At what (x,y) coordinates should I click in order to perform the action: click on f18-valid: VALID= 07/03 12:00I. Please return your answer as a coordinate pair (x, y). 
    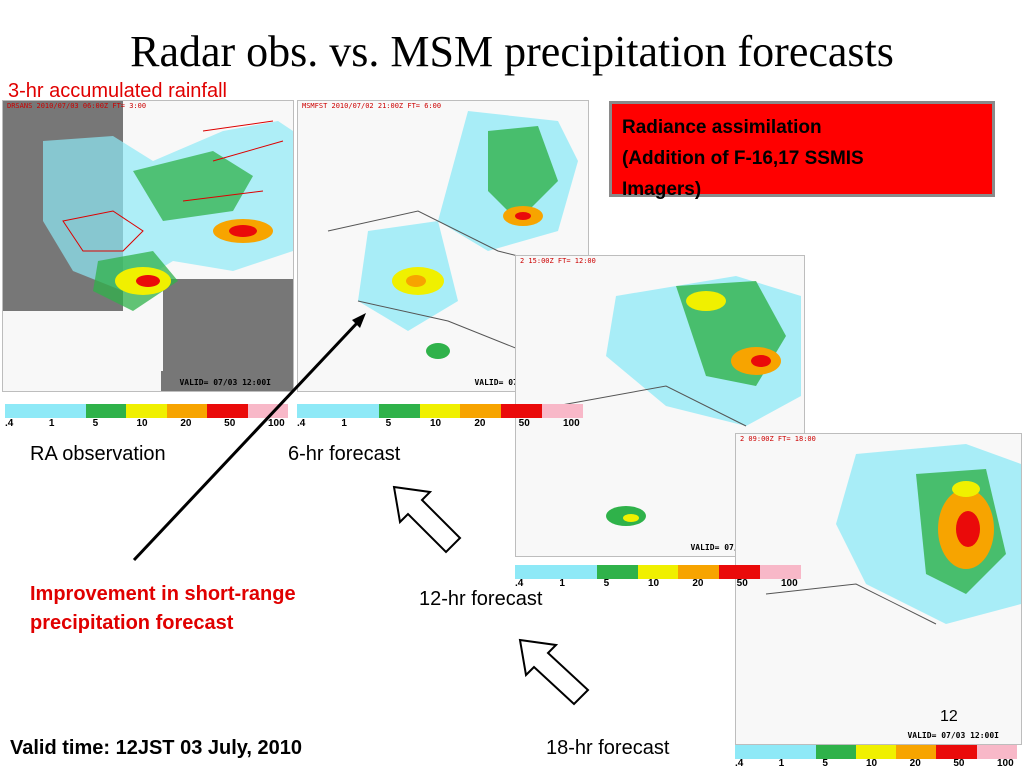
    Looking at the image, I should click on (953, 735).